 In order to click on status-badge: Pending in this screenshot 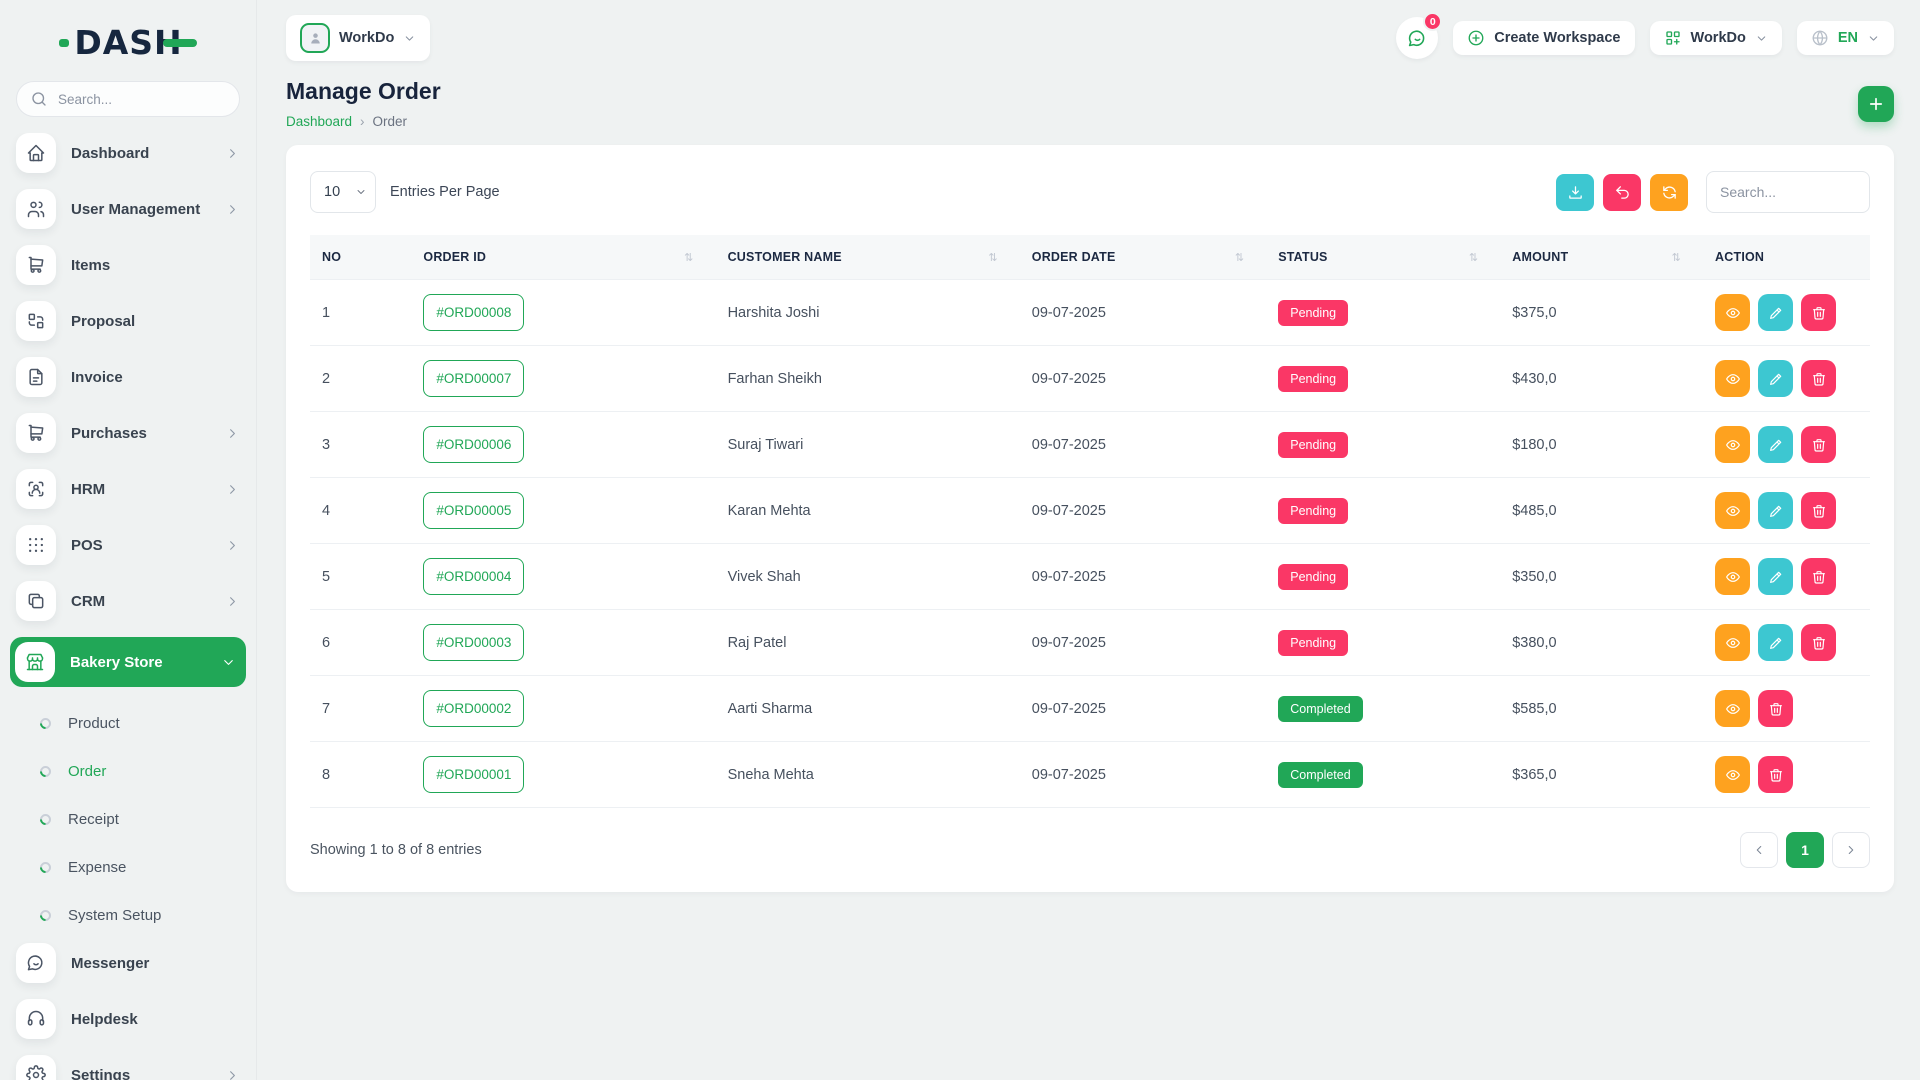, I will do `click(1313, 378)`.